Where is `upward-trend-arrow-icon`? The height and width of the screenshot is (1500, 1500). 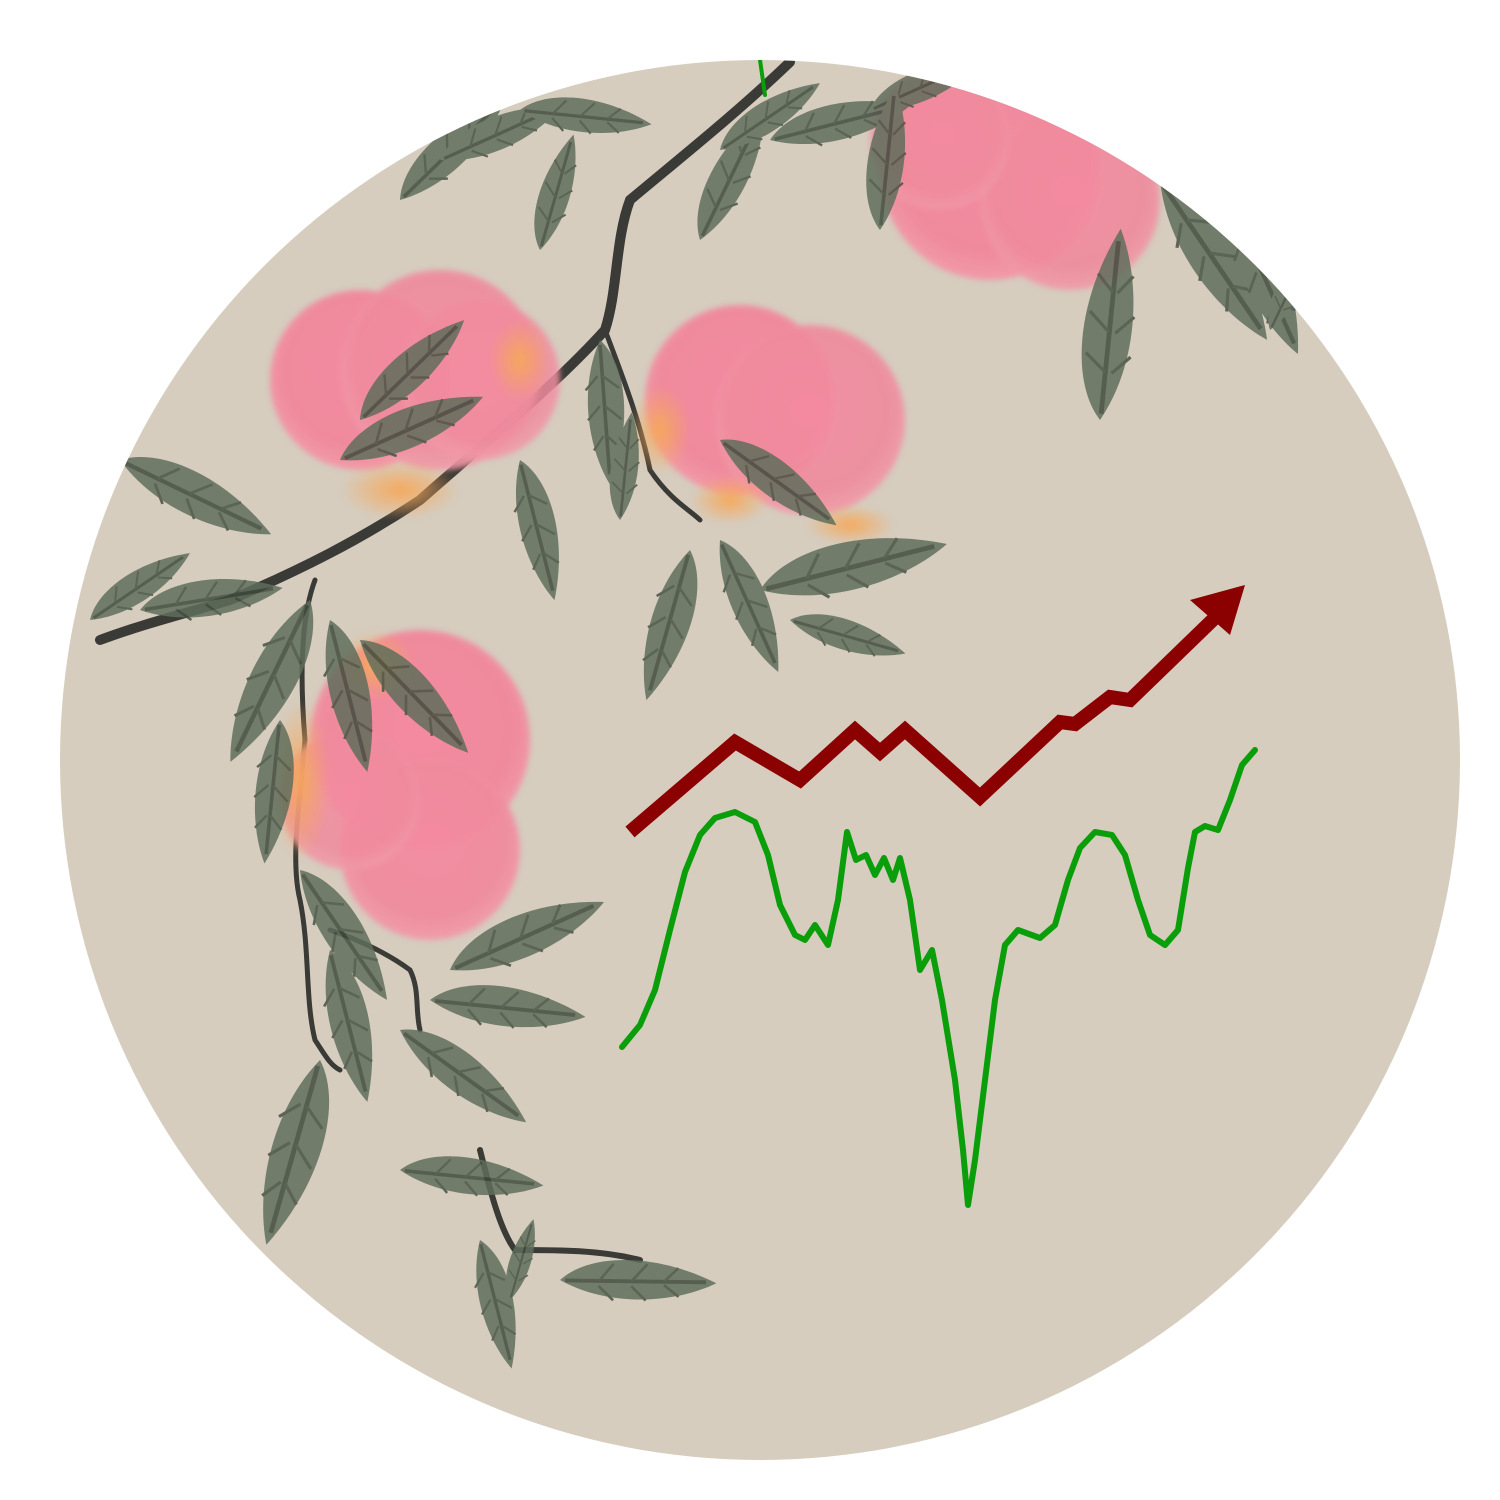
upward-trend-arrow-icon is located at coordinates (1217, 610).